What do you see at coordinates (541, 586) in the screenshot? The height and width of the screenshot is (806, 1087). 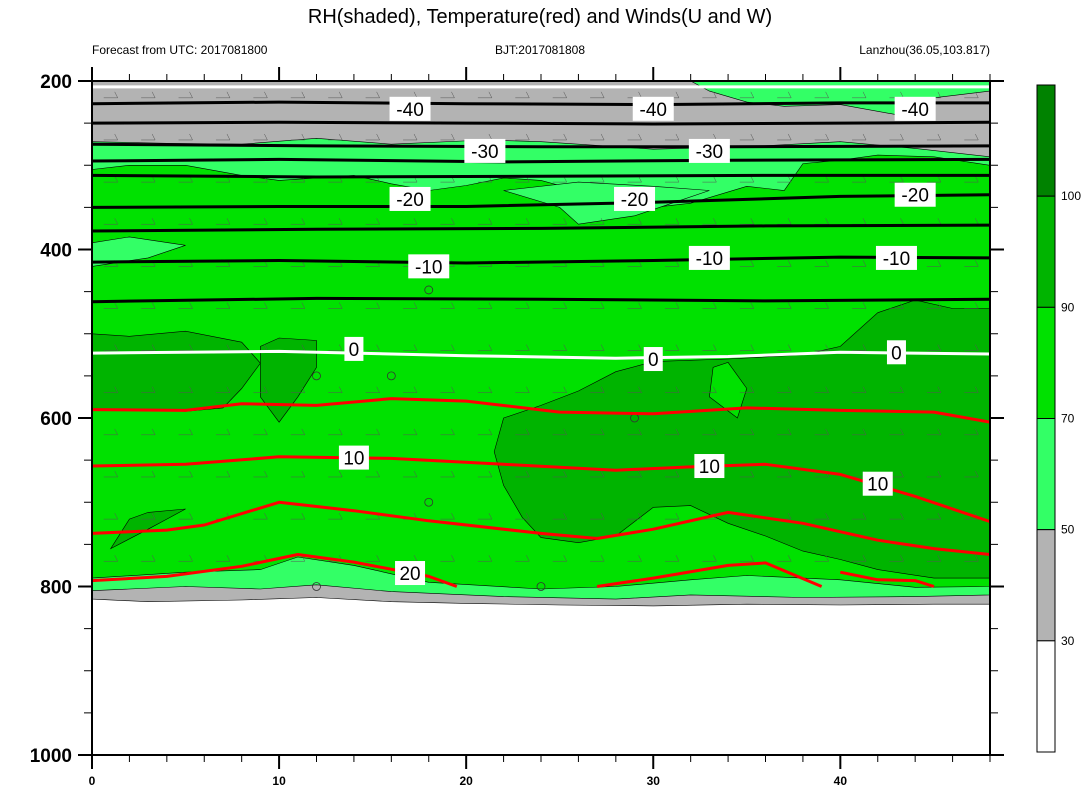 I see `calm-wind-circle` at bounding box center [541, 586].